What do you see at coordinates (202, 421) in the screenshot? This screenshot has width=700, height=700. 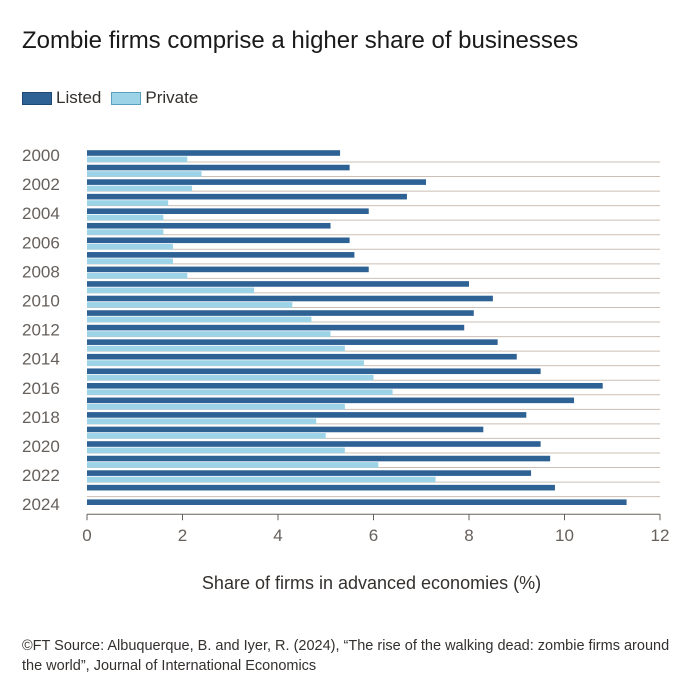 I see `bar-private-2018` at bounding box center [202, 421].